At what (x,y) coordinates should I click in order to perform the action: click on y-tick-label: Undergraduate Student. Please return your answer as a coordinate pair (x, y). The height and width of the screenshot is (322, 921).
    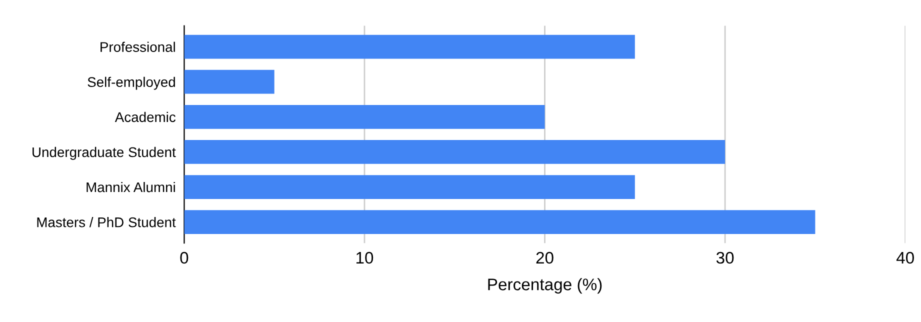
    Looking at the image, I should click on (104, 153).